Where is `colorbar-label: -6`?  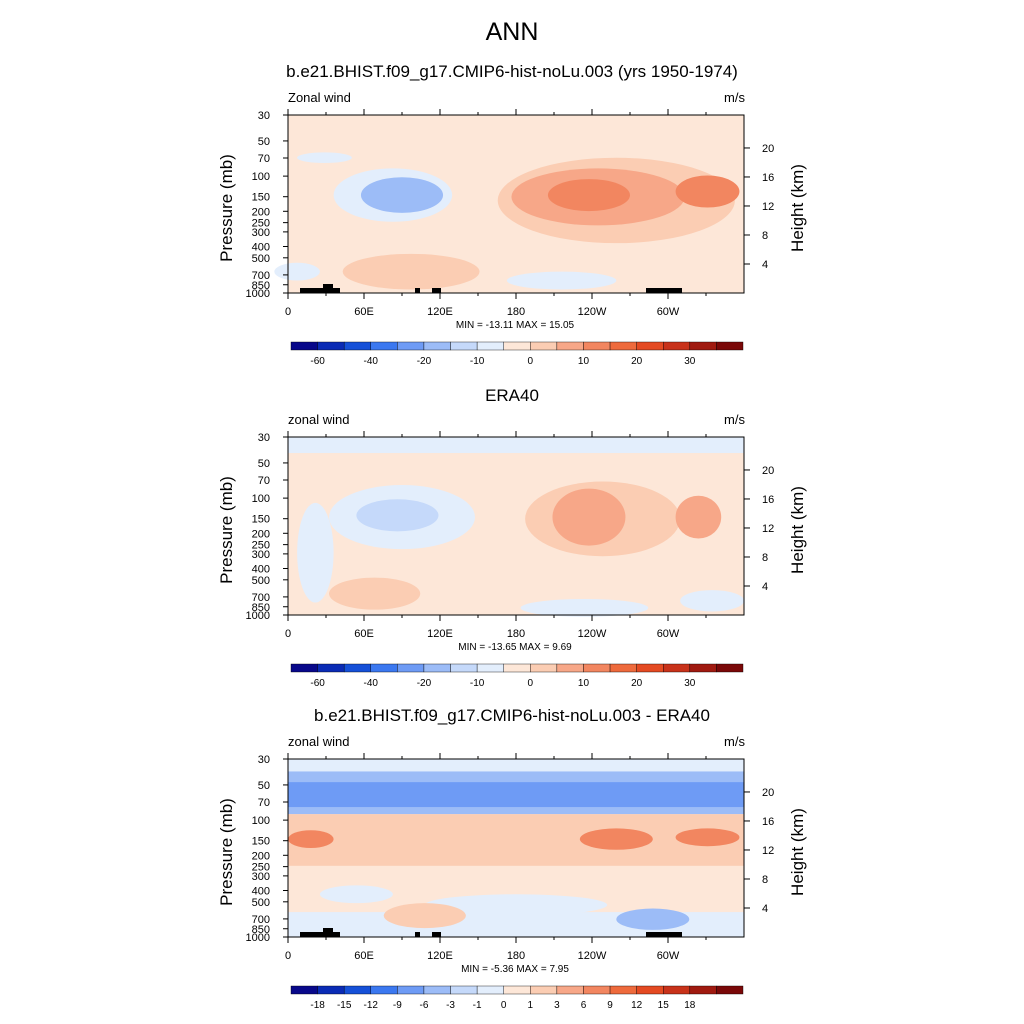 colorbar-label: -6 is located at coordinates (423, 1005).